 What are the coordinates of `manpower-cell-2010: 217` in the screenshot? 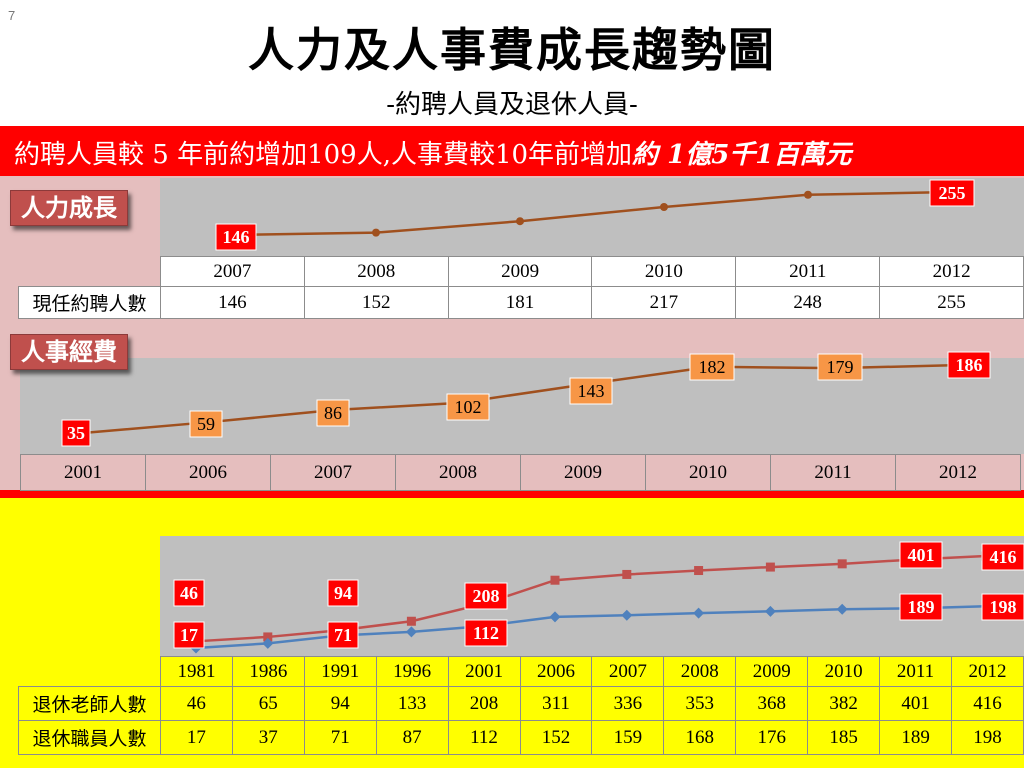 It's located at (664, 302).